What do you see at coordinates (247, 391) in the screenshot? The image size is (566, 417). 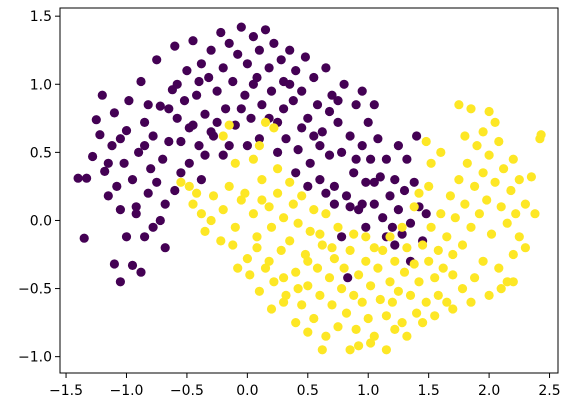 I see `x-tick-label: 0.0` at bounding box center [247, 391].